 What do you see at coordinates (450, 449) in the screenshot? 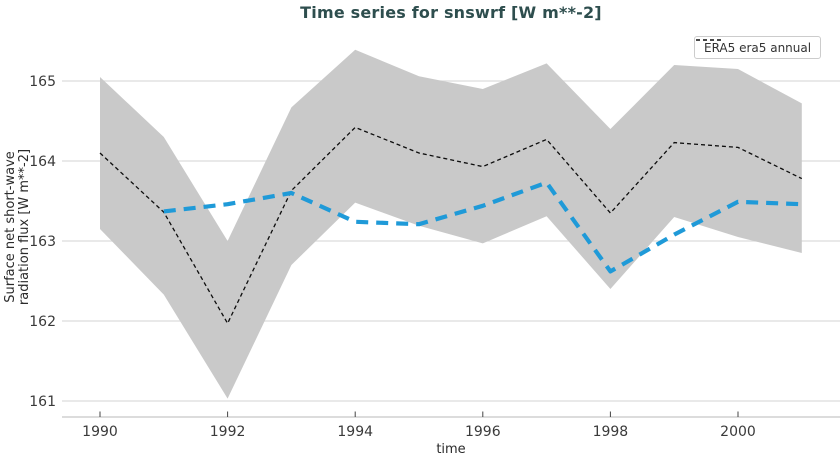
I see `x-axis-title: time` at bounding box center [450, 449].